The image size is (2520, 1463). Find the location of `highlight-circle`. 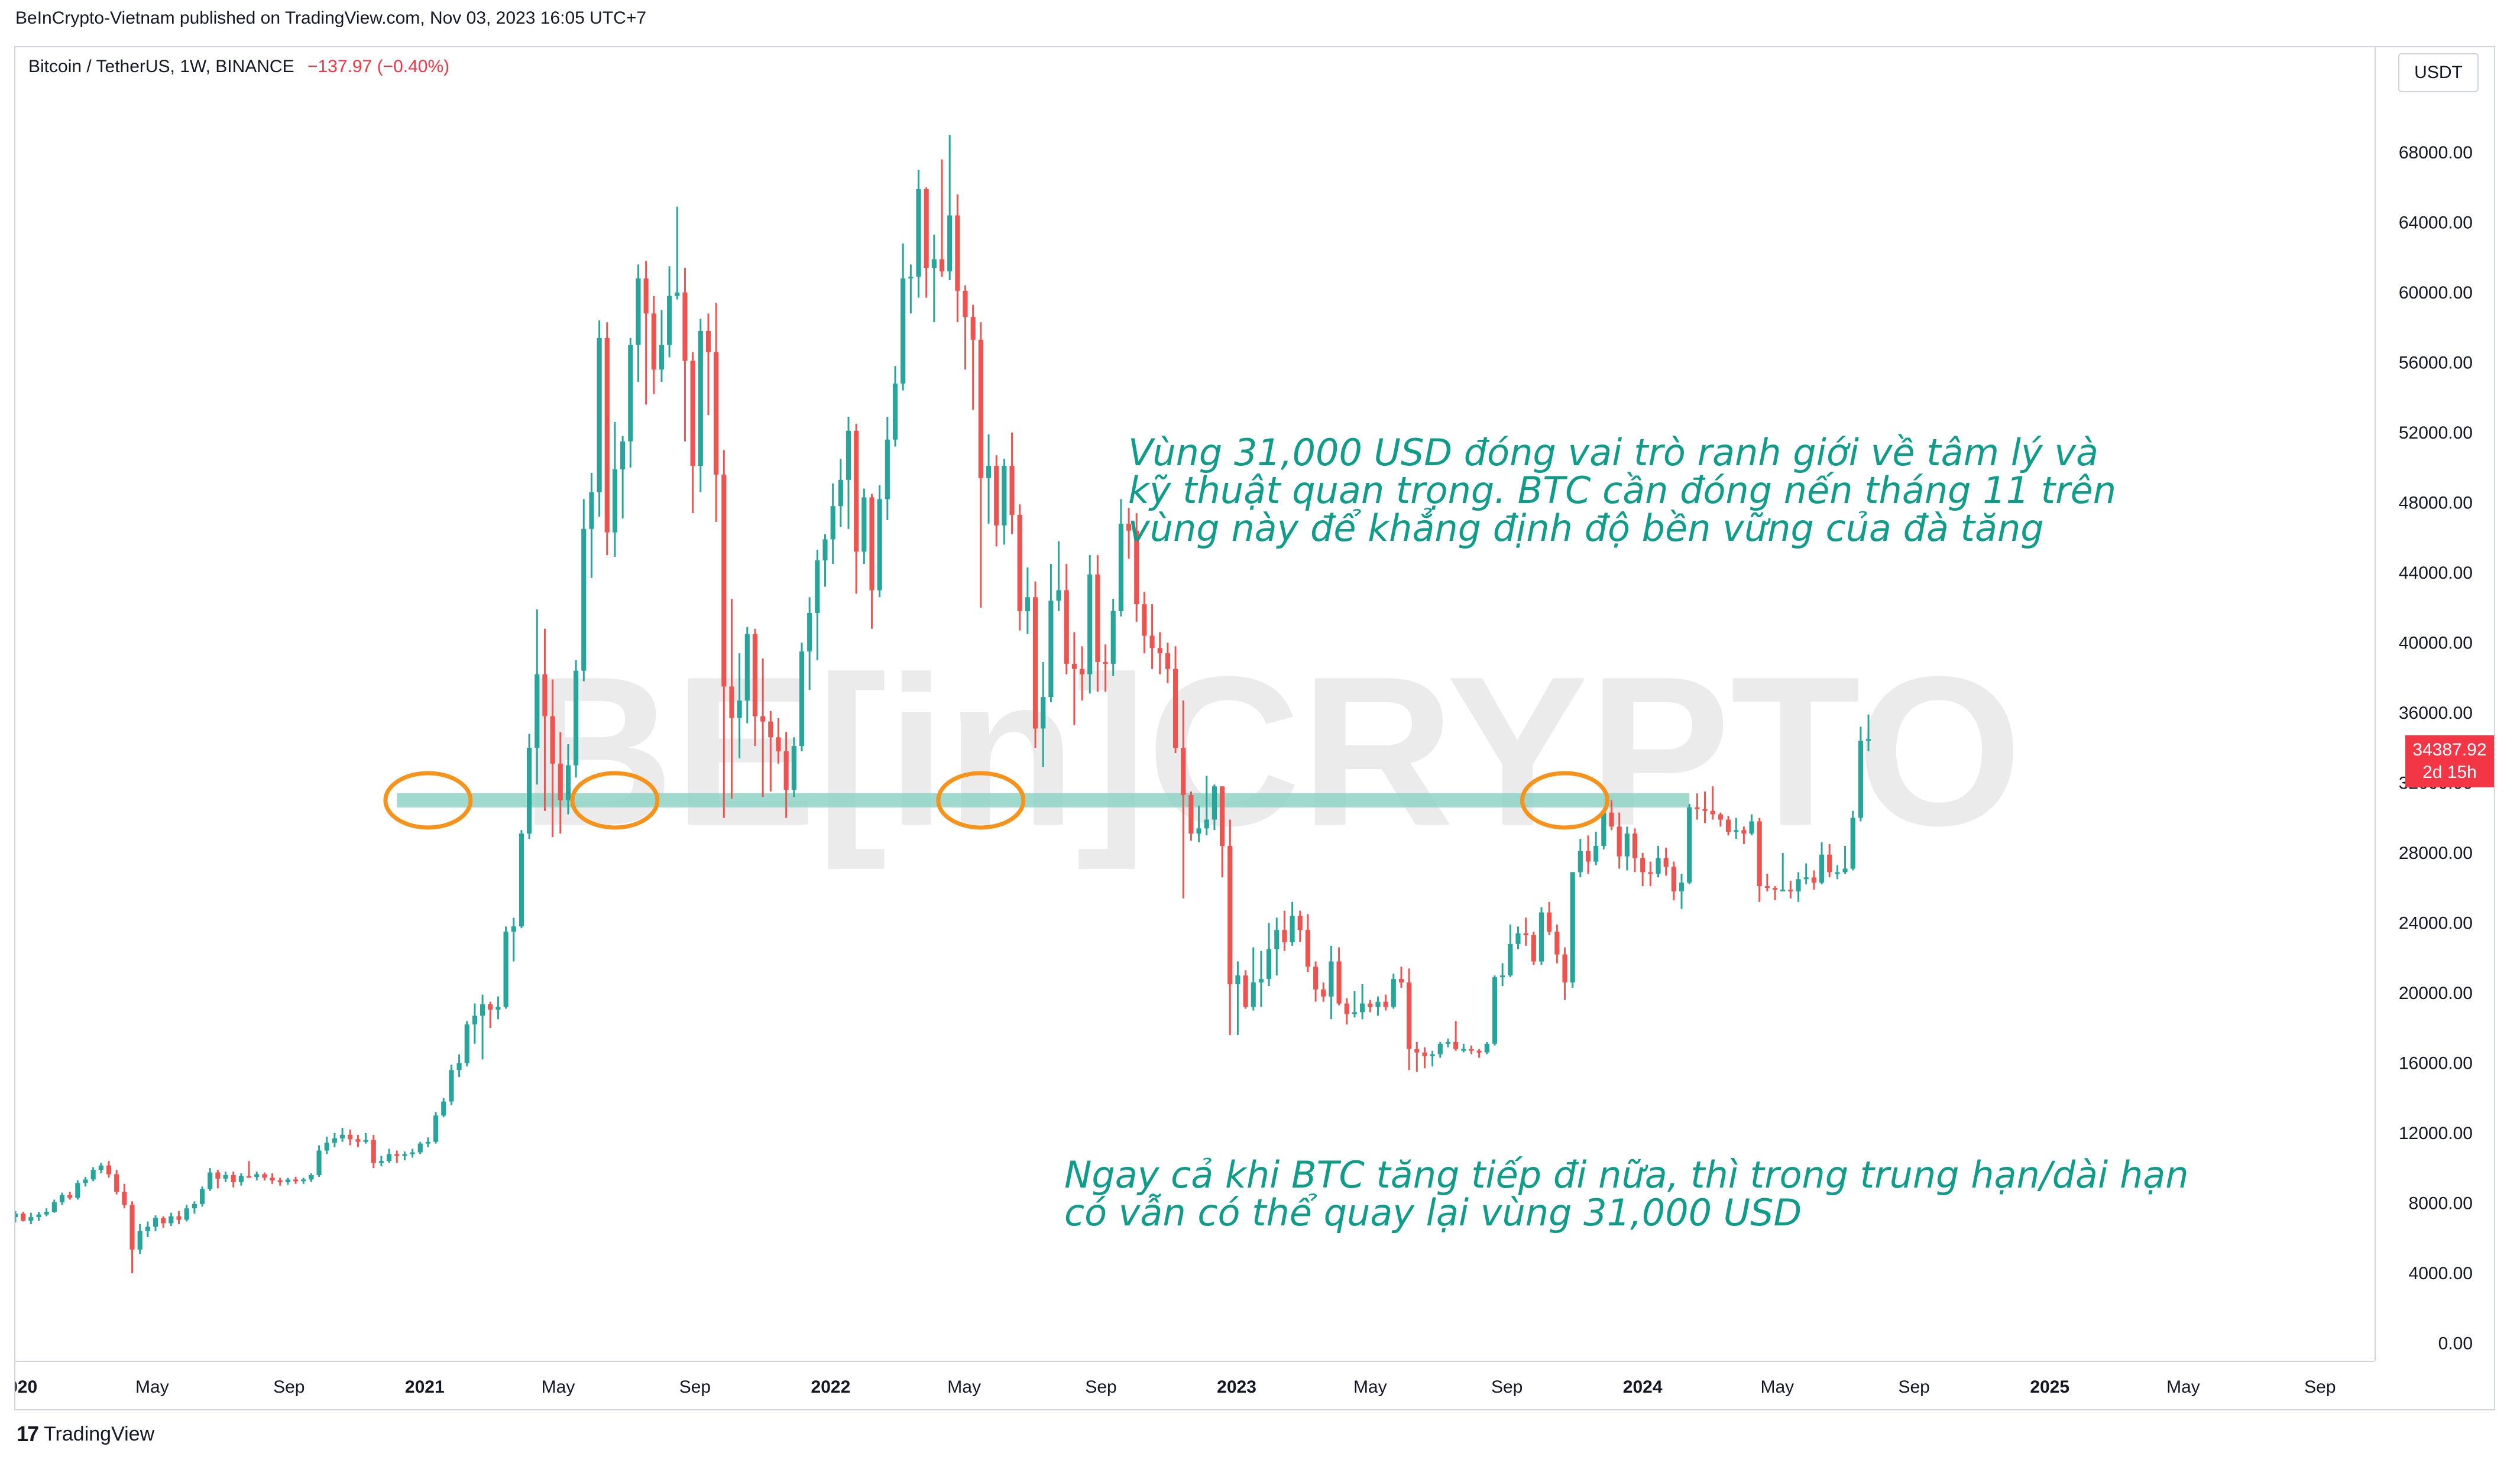

highlight-circle is located at coordinates (1564, 801).